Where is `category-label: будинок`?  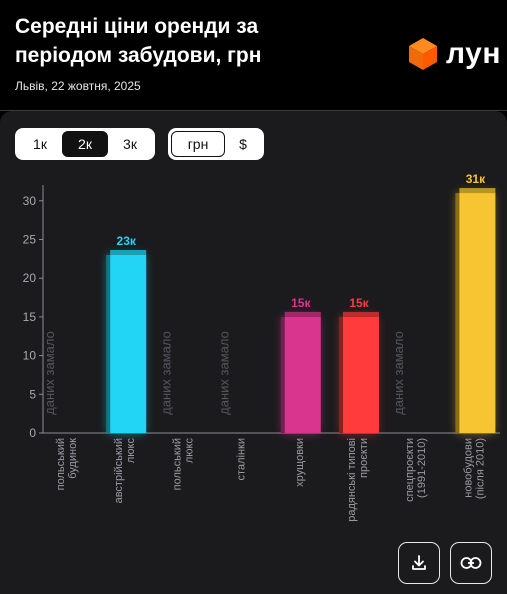
category-label: будинок is located at coordinates (73, 458).